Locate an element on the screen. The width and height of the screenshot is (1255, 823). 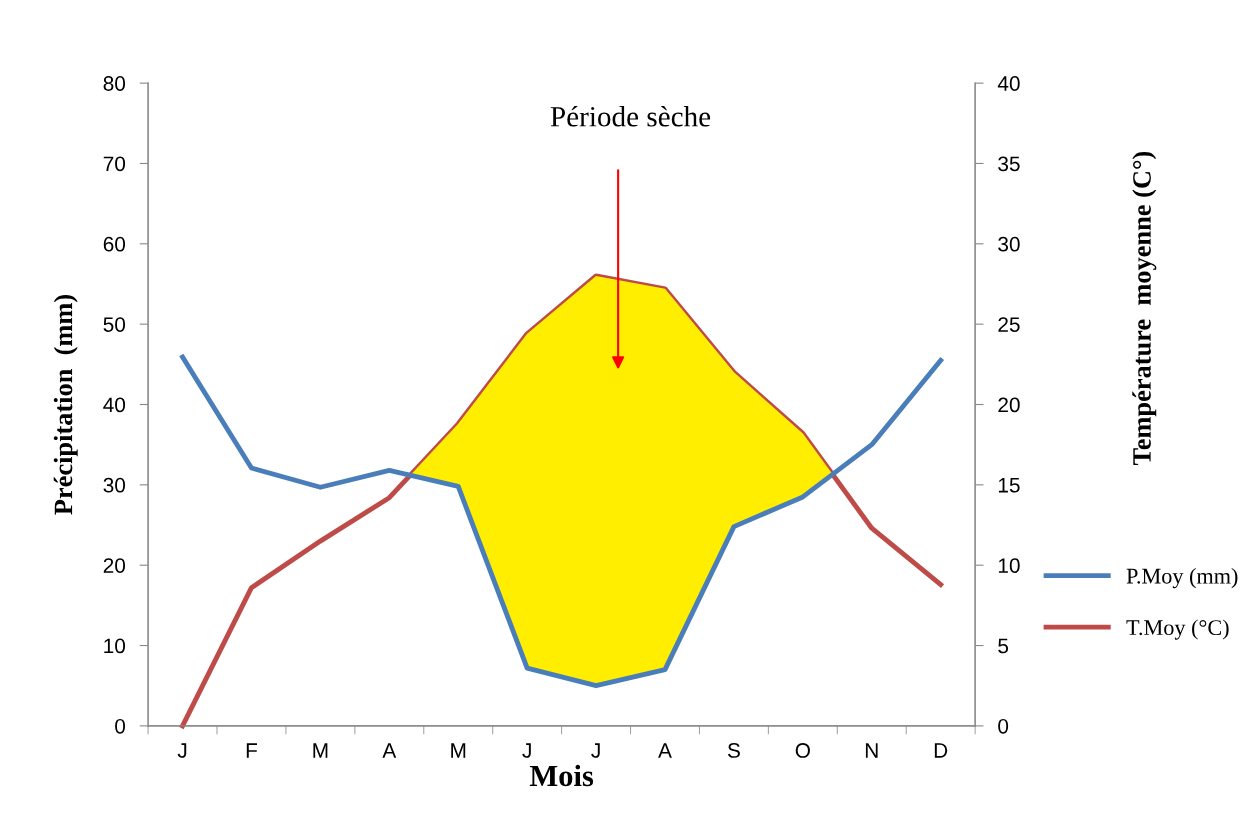
y-axis-title: Précipitation (mm) is located at coordinates (65, 405).